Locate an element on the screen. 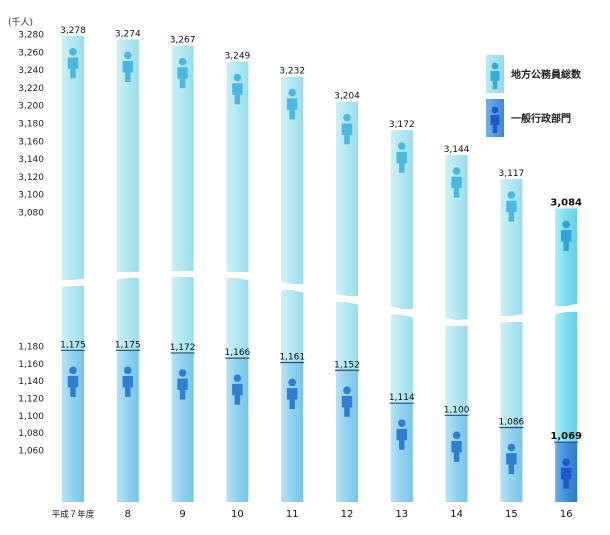 This screenshot has height=535, width=610. general-value-label: 1,172 is located at coordinates (183, 348).